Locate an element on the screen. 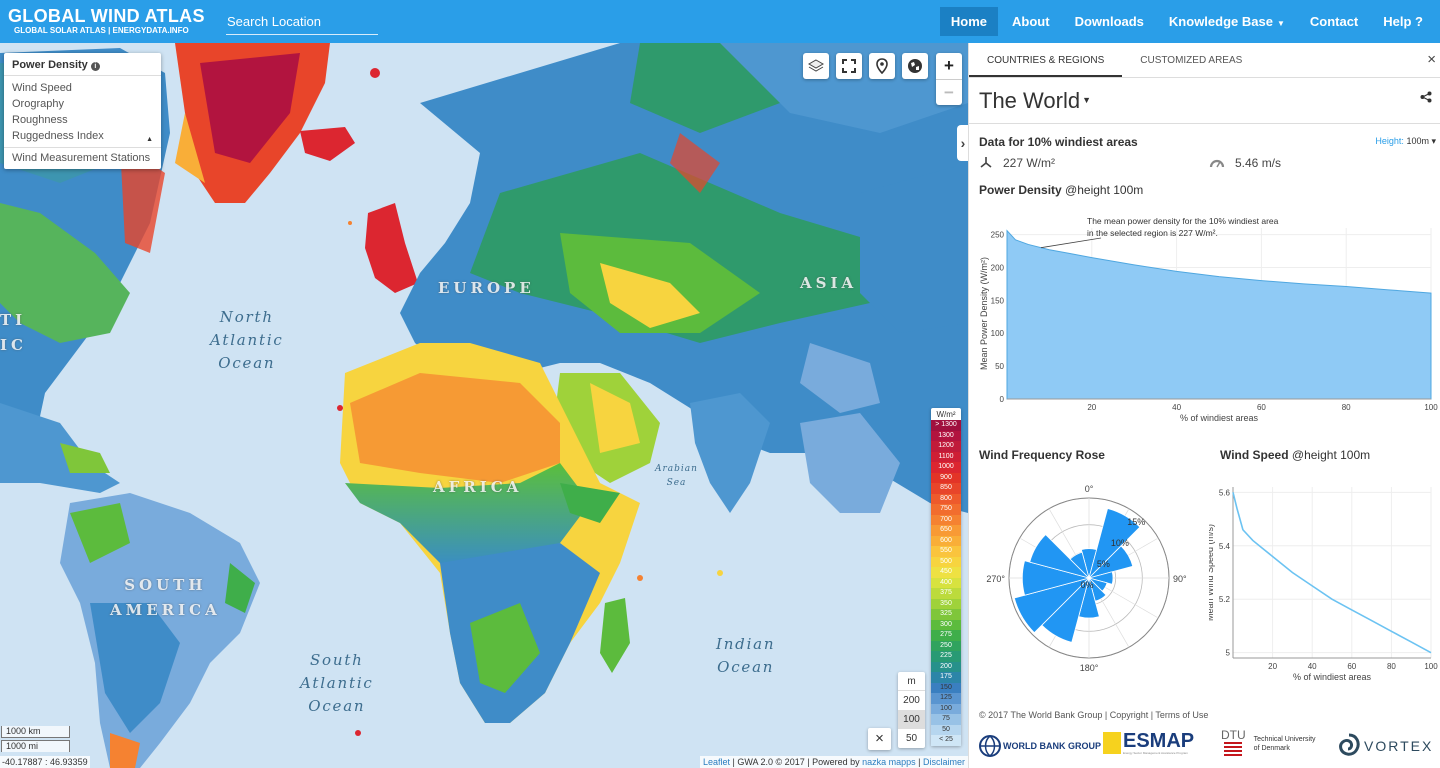 The image size is (1440, 768). label-south-america: SOUTH AMERICA is located at coordinates (165, 597).